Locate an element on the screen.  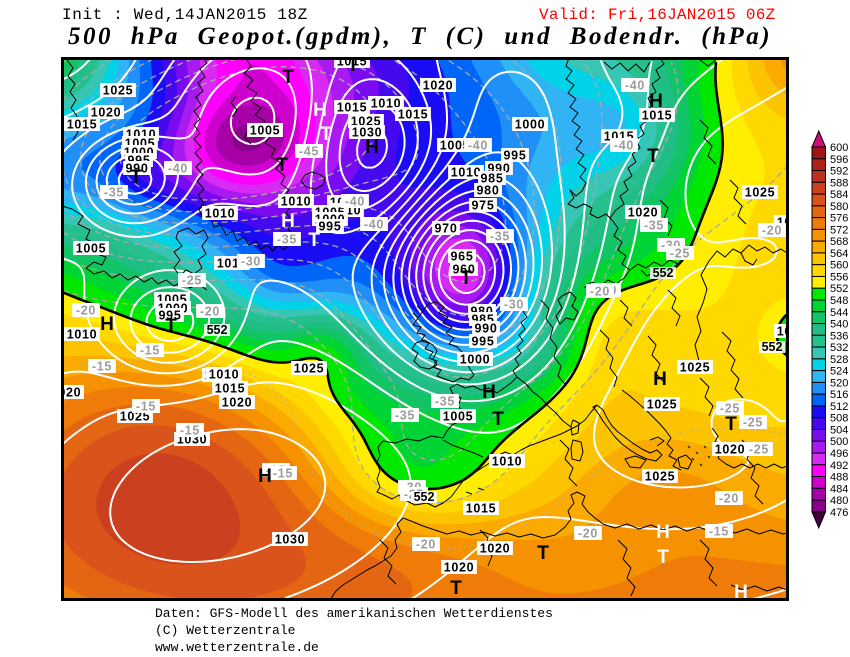
svg-text: 965 is located at coordinates (462, 257).